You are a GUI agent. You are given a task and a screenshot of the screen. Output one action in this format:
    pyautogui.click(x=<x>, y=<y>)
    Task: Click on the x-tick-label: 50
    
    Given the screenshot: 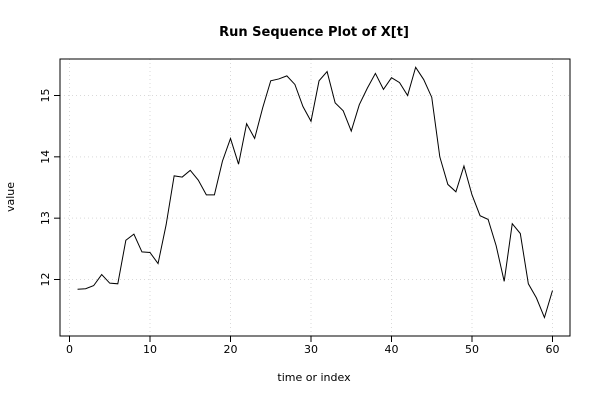 What is the action you would take?
    pyautogui.click(x=472, y=349)
    